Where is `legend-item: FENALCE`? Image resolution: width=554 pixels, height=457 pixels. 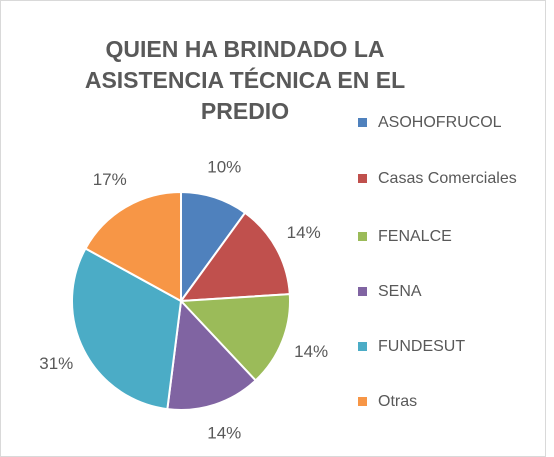 legend-item: FENALCE is located at coordinates (438, 236).